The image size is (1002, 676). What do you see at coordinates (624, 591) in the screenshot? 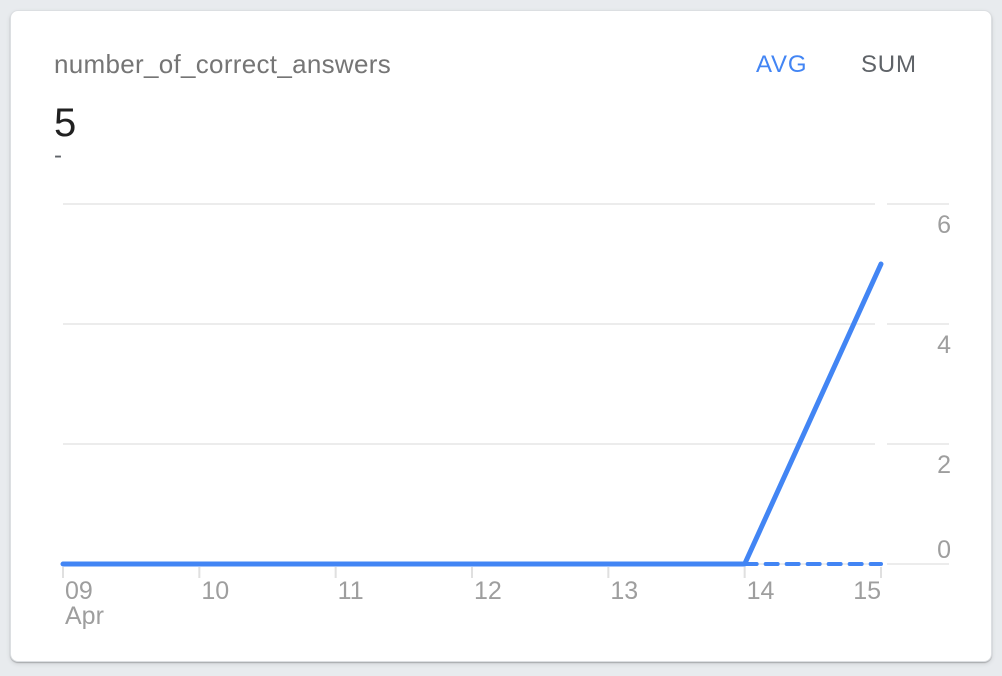
I see `x-axis-label: 13` at bounding box center [624, 591].